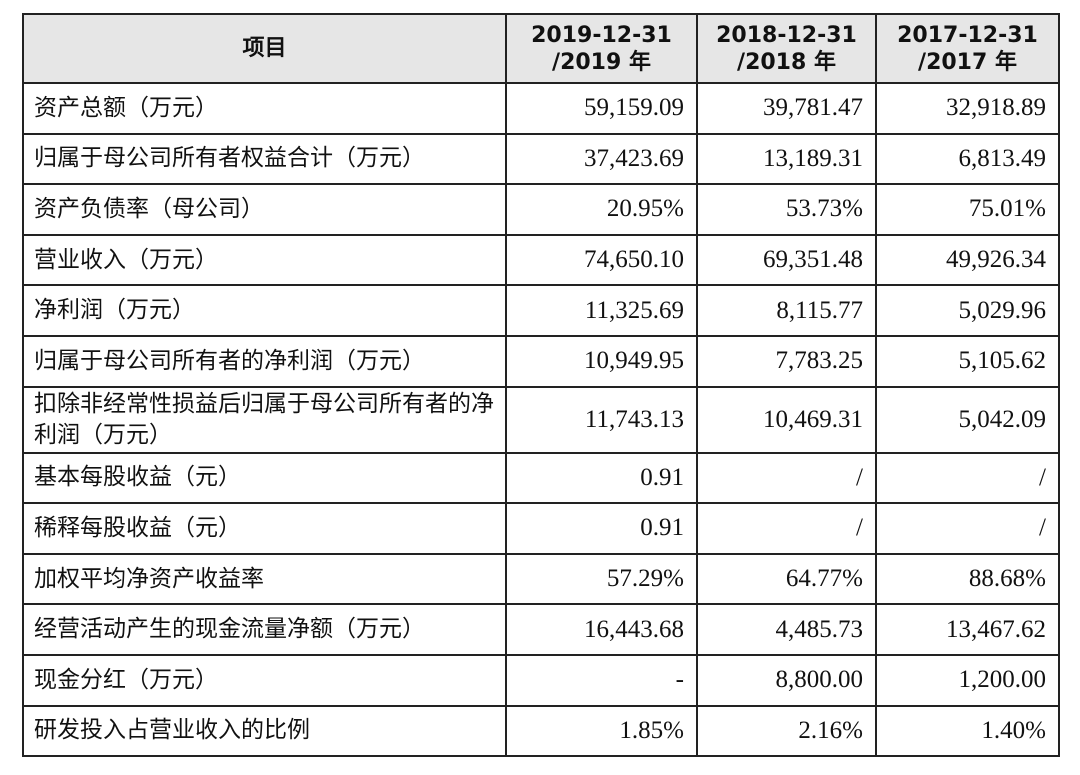 The height and width of the screenshot is (775, 1080). What do you see at coordinates (786, 108) in the screenshot?
I see `cell-2018: 39,781.47` at bounding box center [786, 108].